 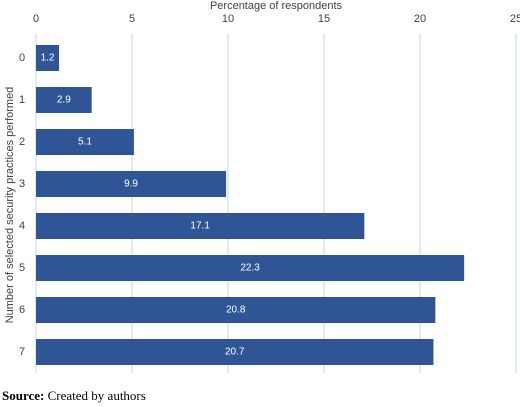 What do you see at coordinates (97, 395) in the screenshot?
I see `source-text: Created by authors` at bounding box center [97, 395].